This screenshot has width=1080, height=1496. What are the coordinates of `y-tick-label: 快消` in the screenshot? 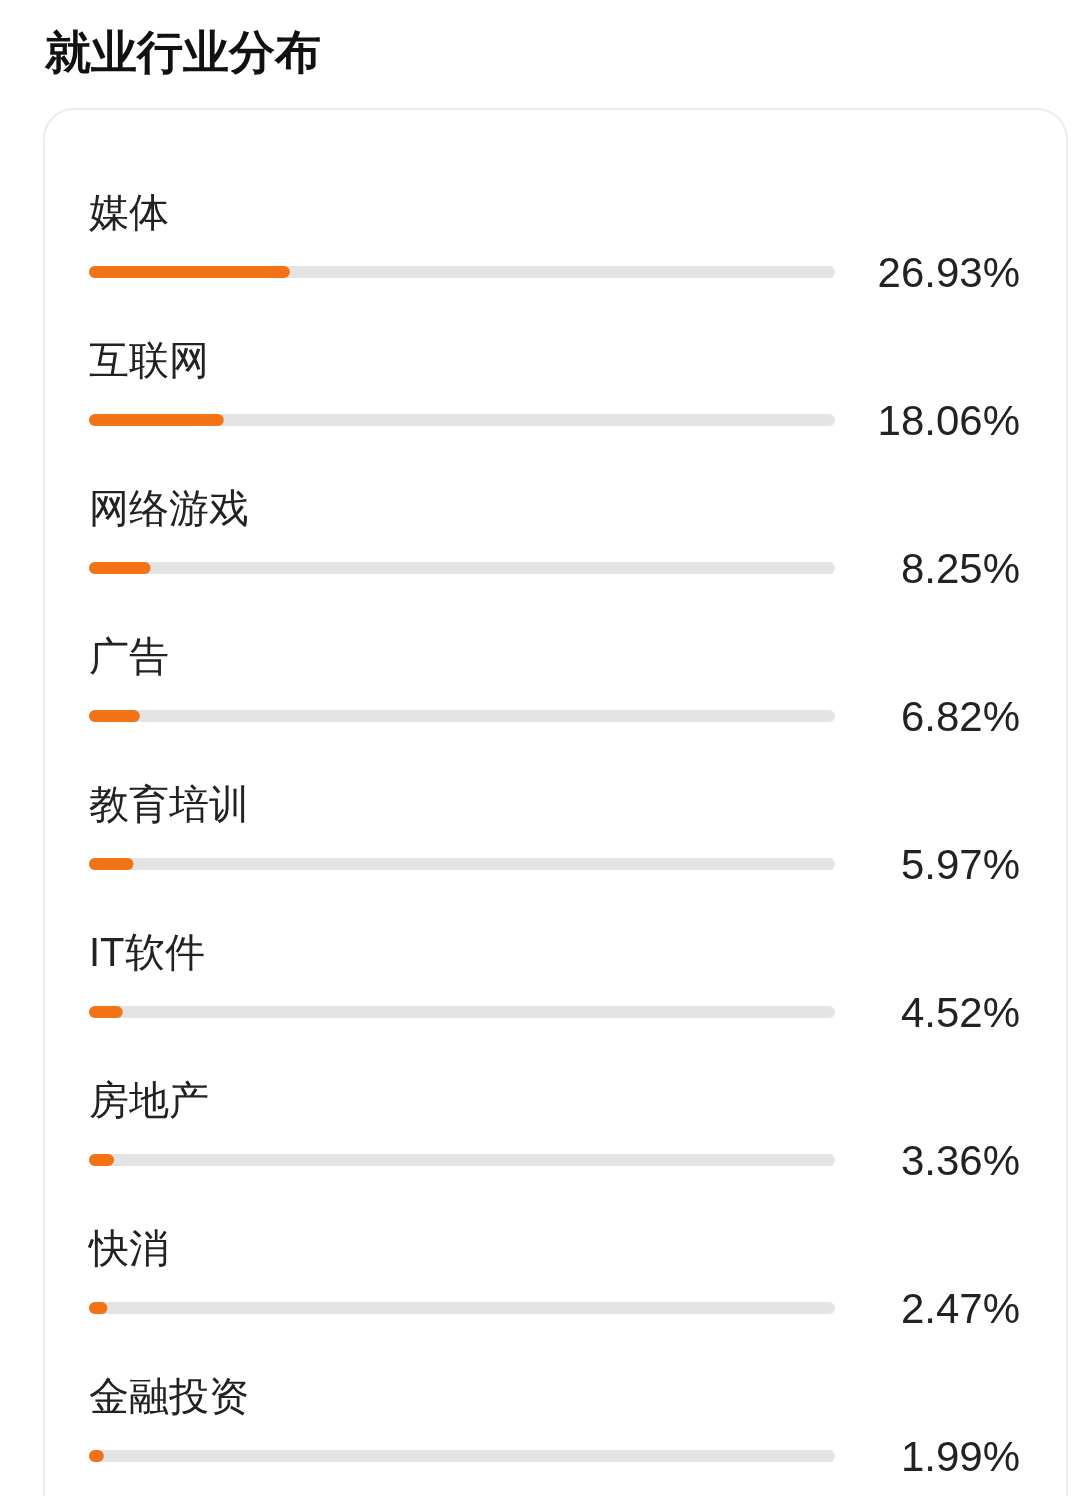 It's located at (128, 1248).